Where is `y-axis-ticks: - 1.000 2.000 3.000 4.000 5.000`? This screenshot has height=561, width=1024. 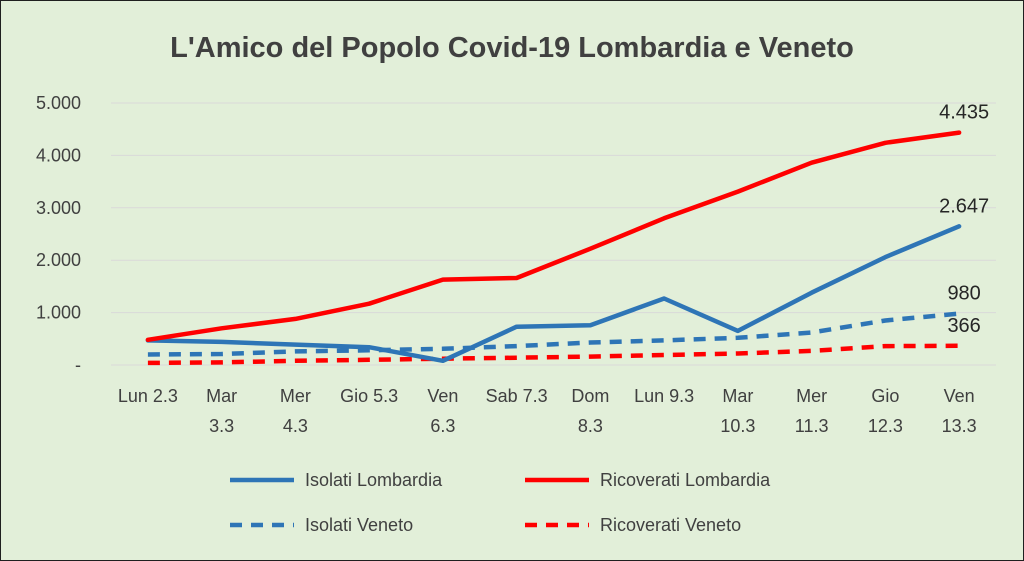
y-axis-ticks: - 1.000 2.000 3.000 4.000 5.000 is located at coordinates (58, 234).